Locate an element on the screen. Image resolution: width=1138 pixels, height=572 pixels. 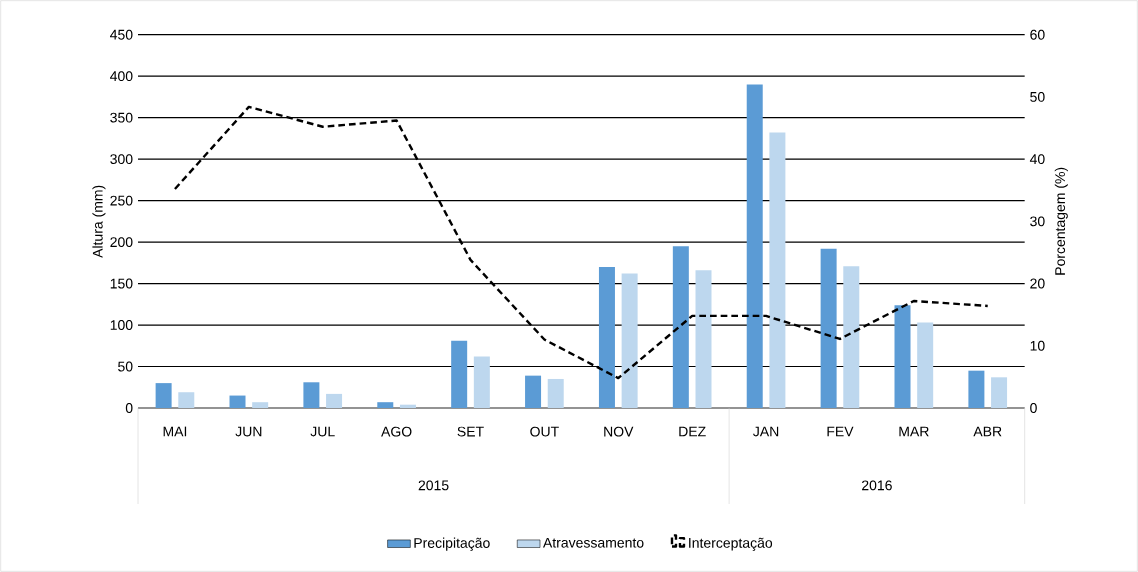
legend-label: Interceptação is located at coordinates (731, 544).